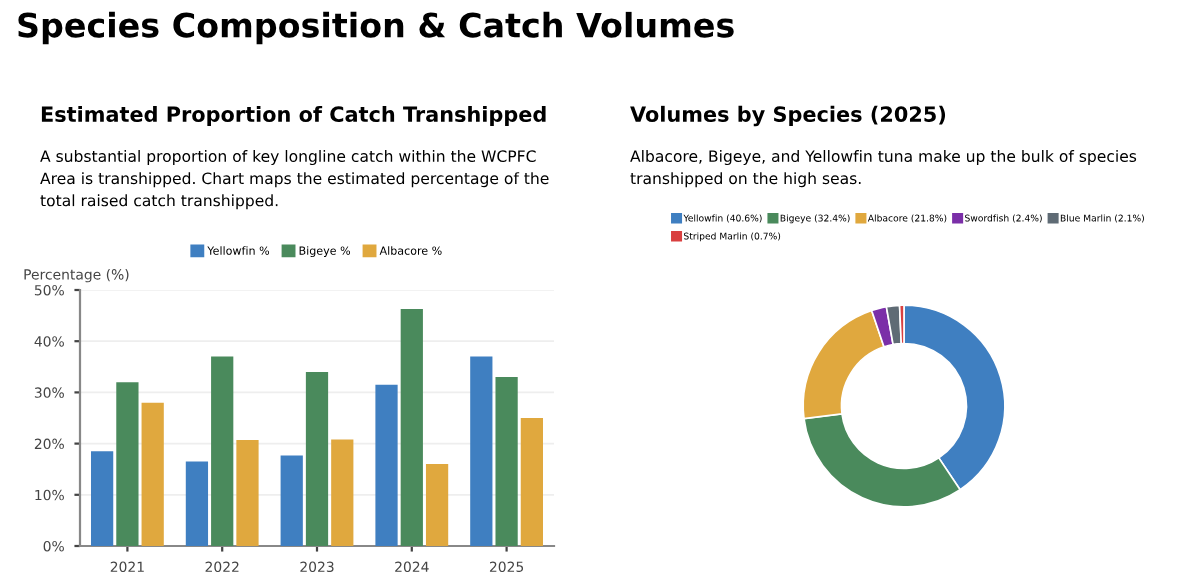 The image size is (1200, 572). What do you see at coordinates (376, 28) in the screenshot?
I see `text: Species Composition & Catch Volumes` at bounding box center [376, 28].